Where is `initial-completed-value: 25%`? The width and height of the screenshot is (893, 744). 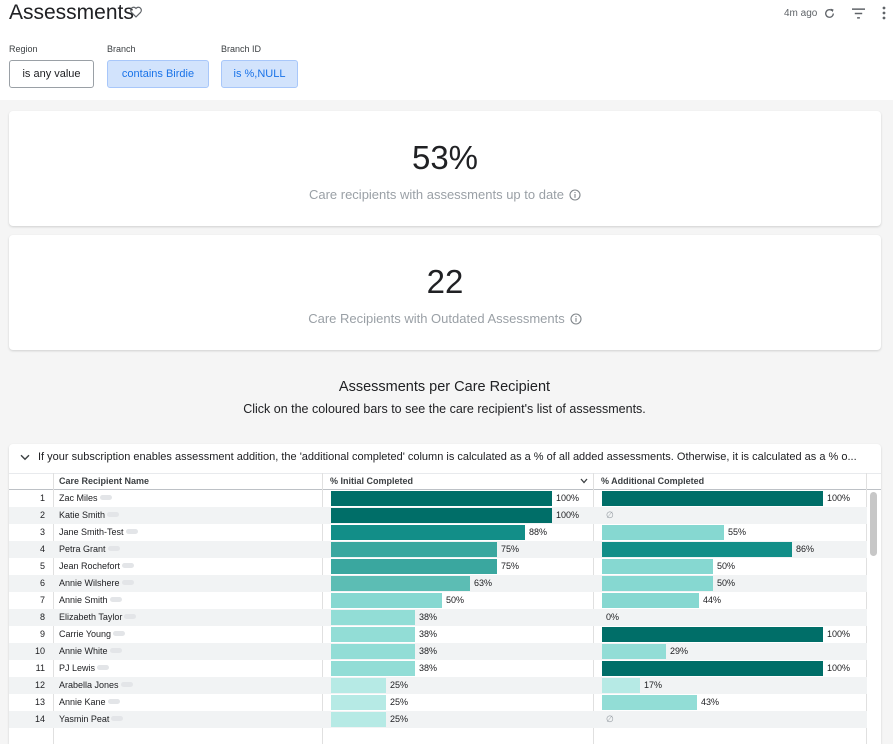 initial-completed-value: 25% is located at coordinates (399, 702).